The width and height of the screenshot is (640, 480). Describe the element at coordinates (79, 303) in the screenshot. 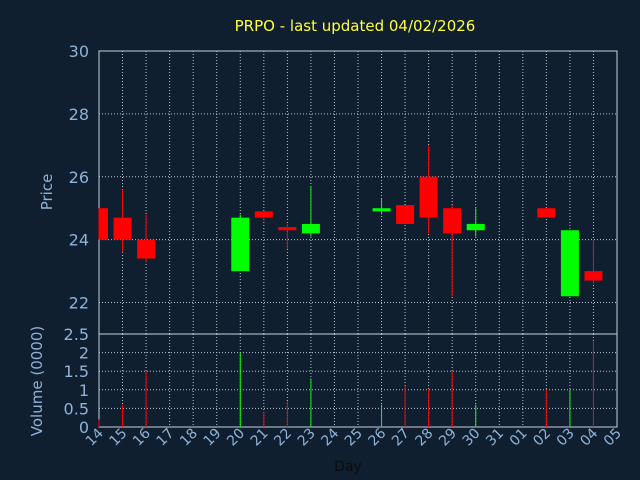

I see `price-y-tick-label: 22` at that location.